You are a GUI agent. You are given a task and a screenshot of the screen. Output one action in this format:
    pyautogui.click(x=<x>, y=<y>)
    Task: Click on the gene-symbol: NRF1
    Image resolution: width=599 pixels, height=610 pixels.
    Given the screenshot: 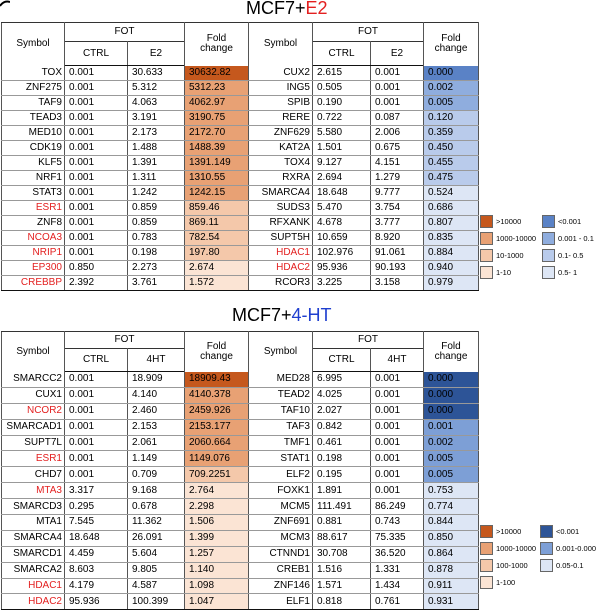 What is the action you would take?
    pyautogui.click(x=33, y=178)
    